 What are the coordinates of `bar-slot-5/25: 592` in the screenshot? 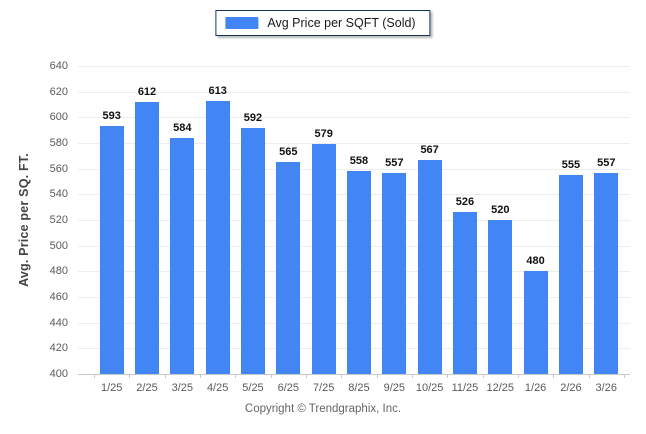 It's located at (252, 220).